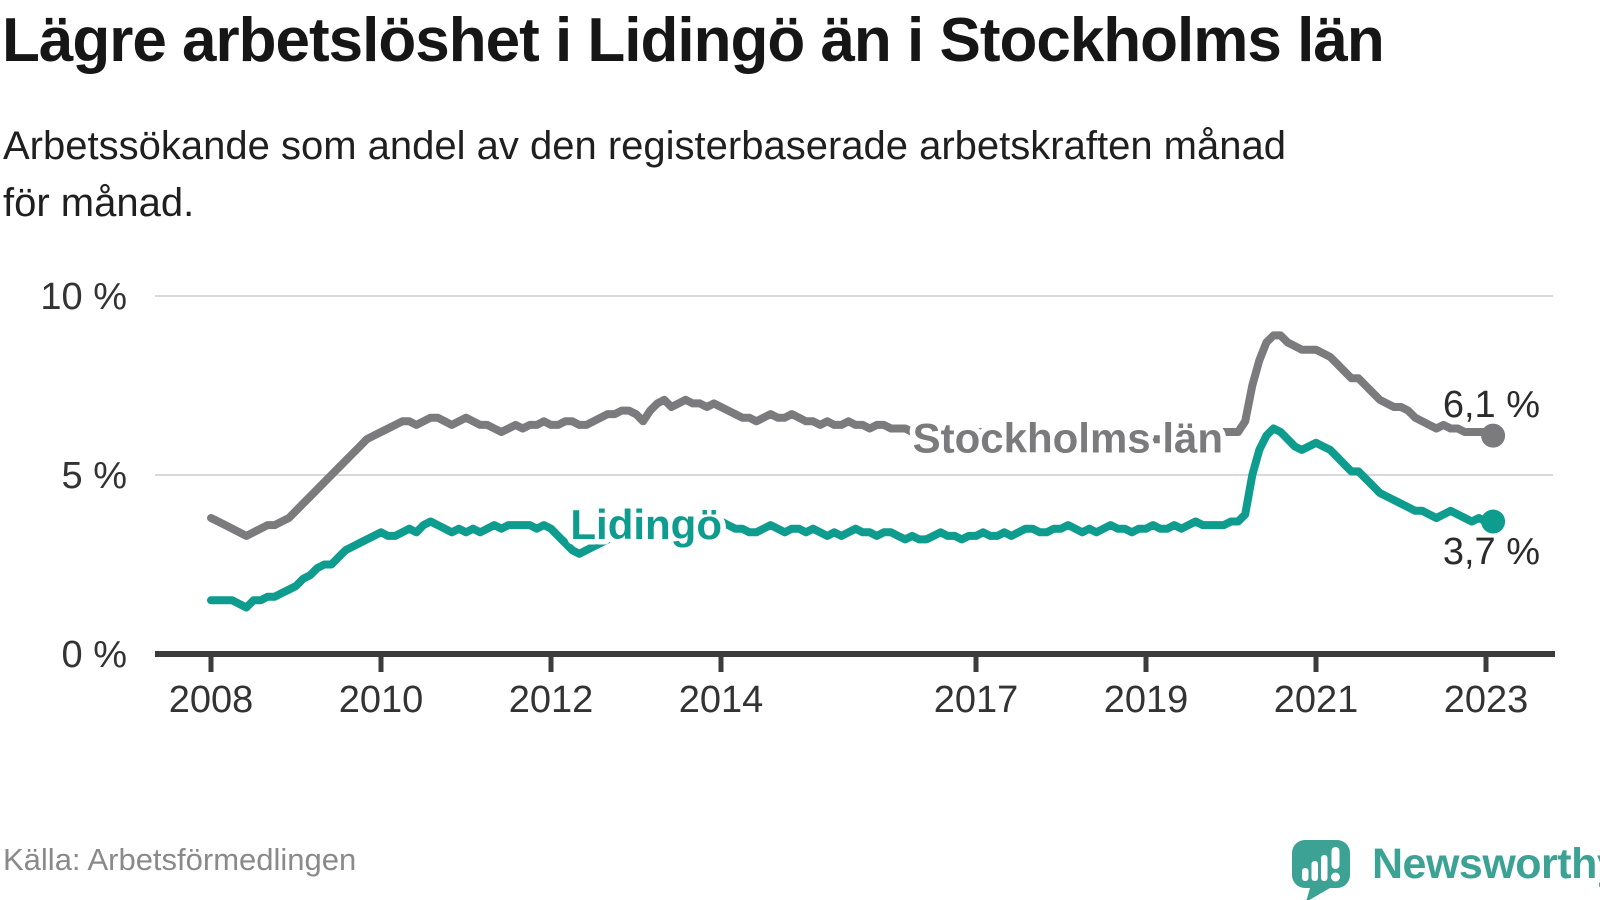  Describe the element at coordinates (381, 700) in the screenshot. I see `x-tick-label: 2010` at that location.